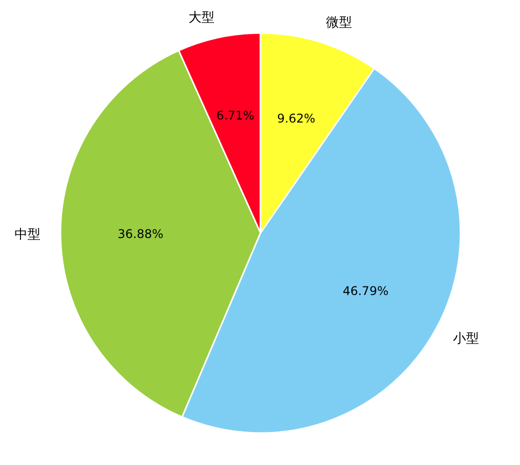 The image size is (520, 465). Describe the element at coordinates (141, 234) in the screenshot. I see `data-label: 36.88%` at that location.